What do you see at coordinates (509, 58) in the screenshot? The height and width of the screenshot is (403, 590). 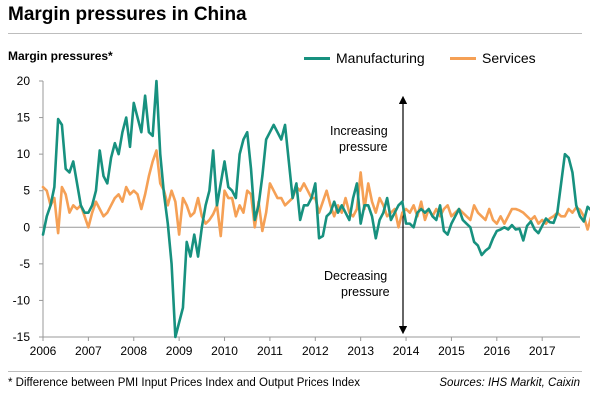 I see `legend-label-services: Services` at bounding box center [509, 58].